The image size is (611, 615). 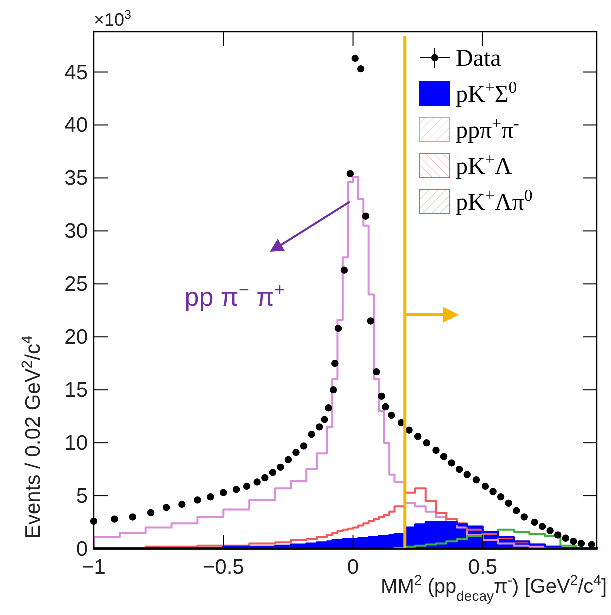 What do you see at coordinates (353, 567) in the screenshot?
I see `x-tick-label: 0` at bounding box center [353, 567].